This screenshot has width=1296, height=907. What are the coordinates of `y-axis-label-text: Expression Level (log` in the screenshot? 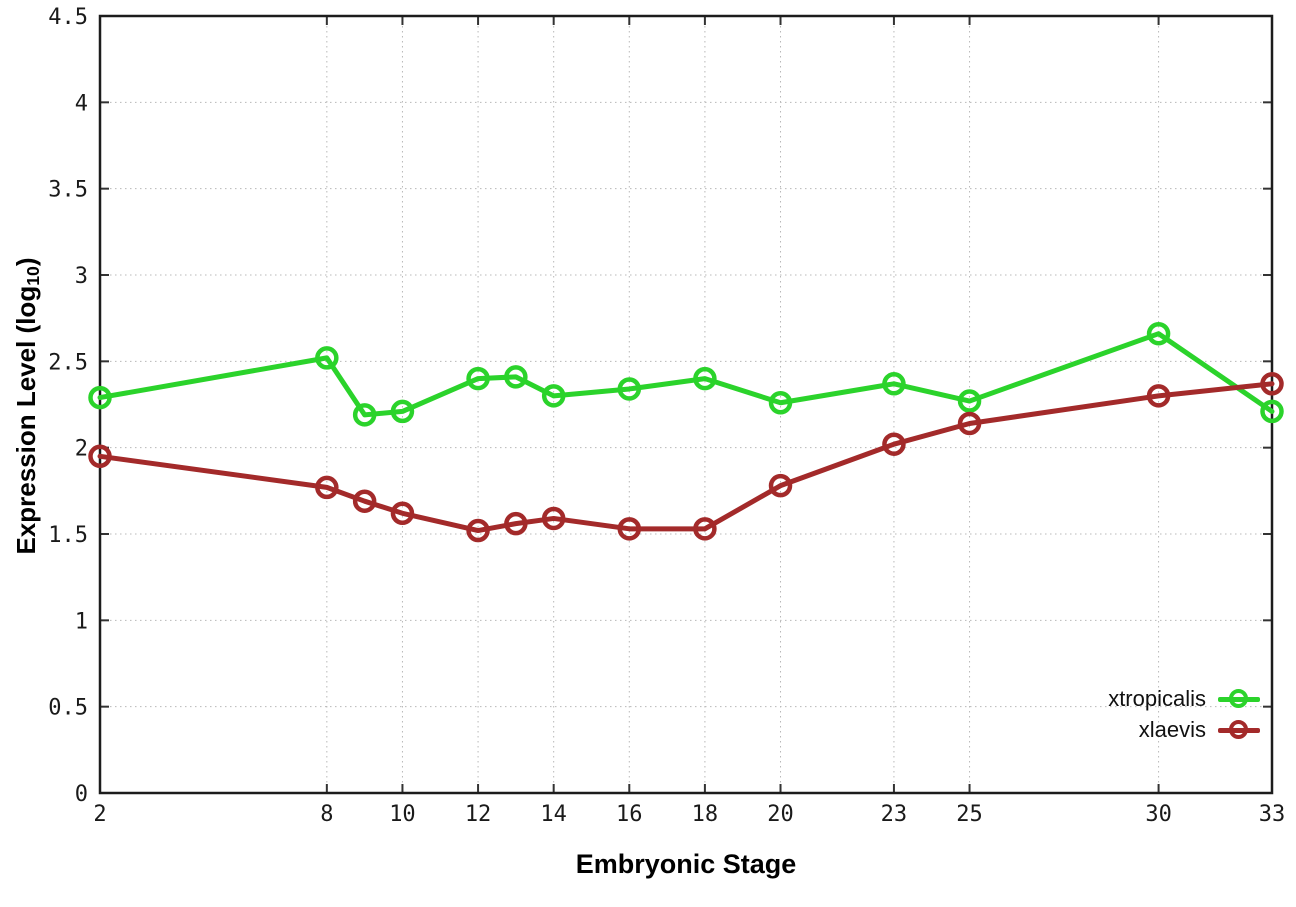 It's located at (26, 420).